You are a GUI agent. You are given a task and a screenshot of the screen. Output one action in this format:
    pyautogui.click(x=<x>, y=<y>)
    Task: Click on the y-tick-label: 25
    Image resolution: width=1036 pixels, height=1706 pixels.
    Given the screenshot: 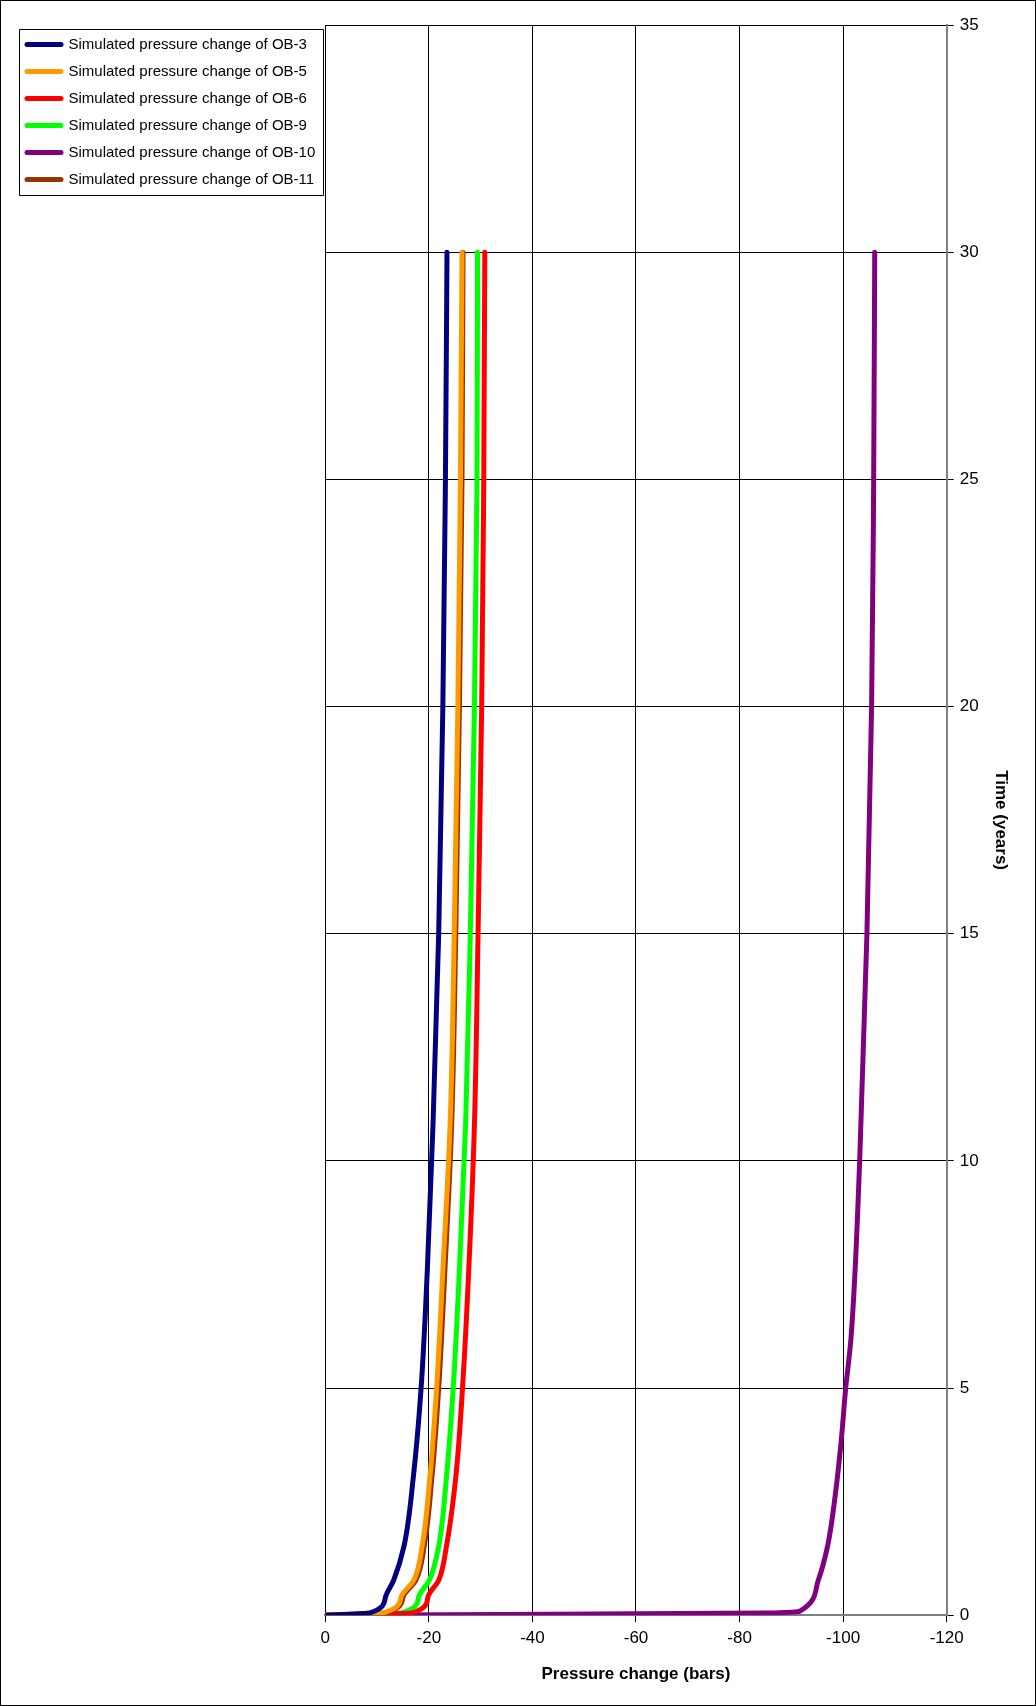 What is the action you would take?
    pyautogui.click(x=969, y=479)
    